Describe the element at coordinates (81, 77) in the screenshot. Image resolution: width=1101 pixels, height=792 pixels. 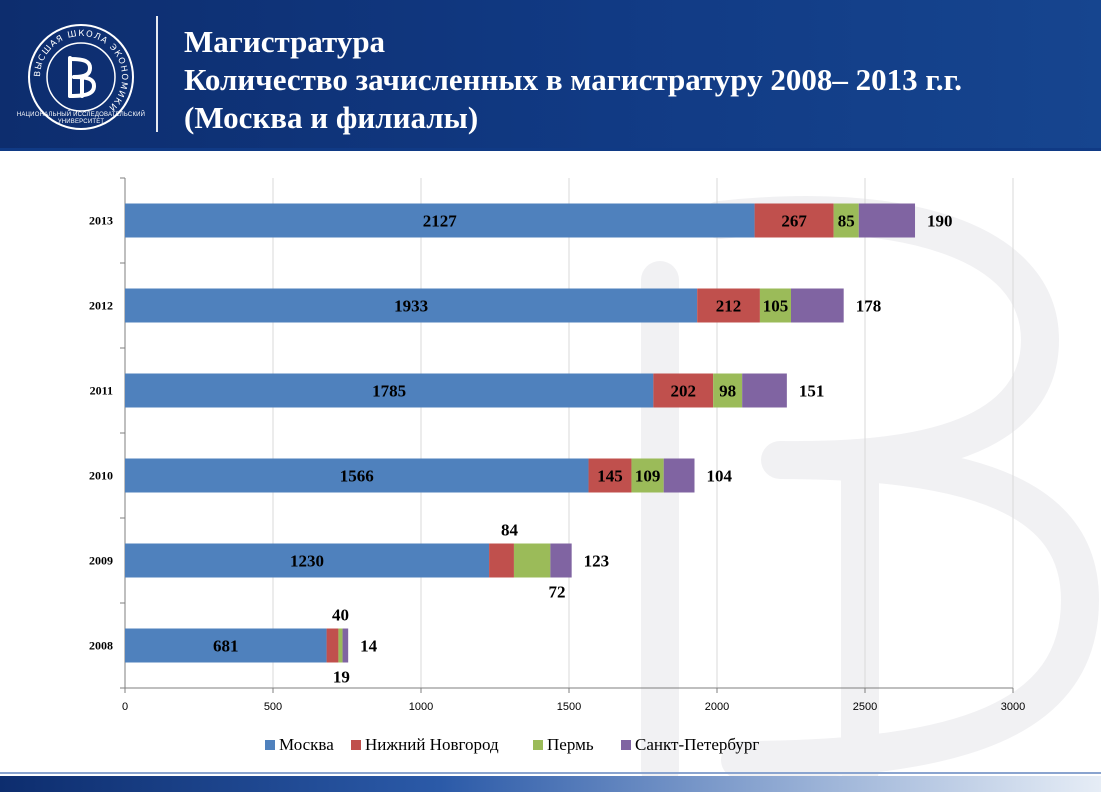
I see `university-logo-icon: ВЫСШАЯ ШКОЛА ЭКОНОМИКИ` at that location.